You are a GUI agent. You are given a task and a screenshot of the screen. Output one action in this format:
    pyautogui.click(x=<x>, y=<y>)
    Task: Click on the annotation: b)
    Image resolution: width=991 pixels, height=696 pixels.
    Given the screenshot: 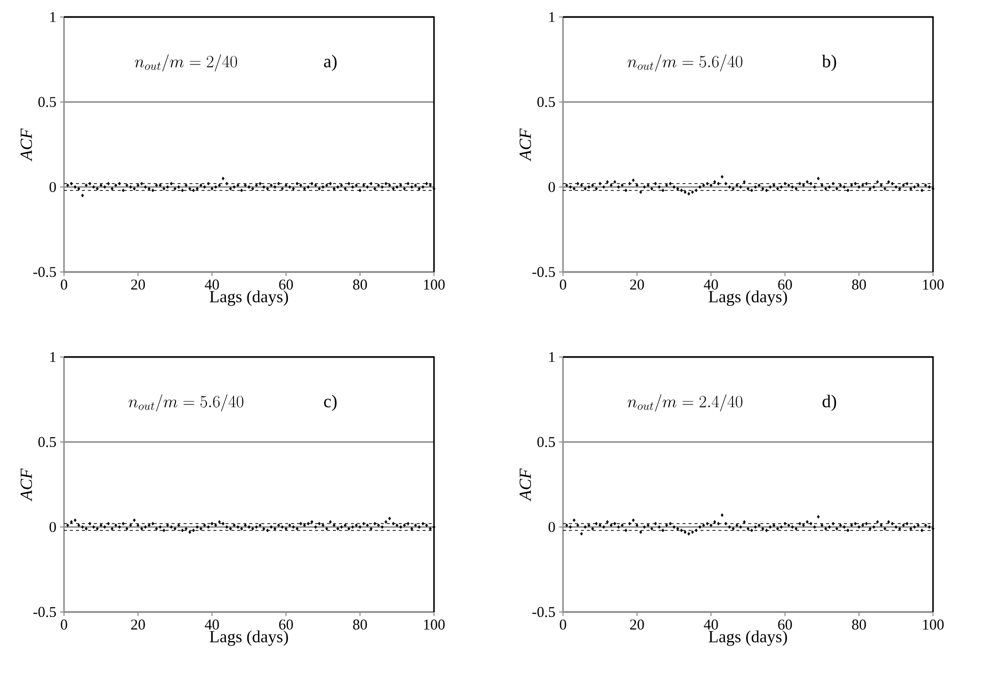 What is the action you would take?
    pyautogui.click(x=829, y=63)
    